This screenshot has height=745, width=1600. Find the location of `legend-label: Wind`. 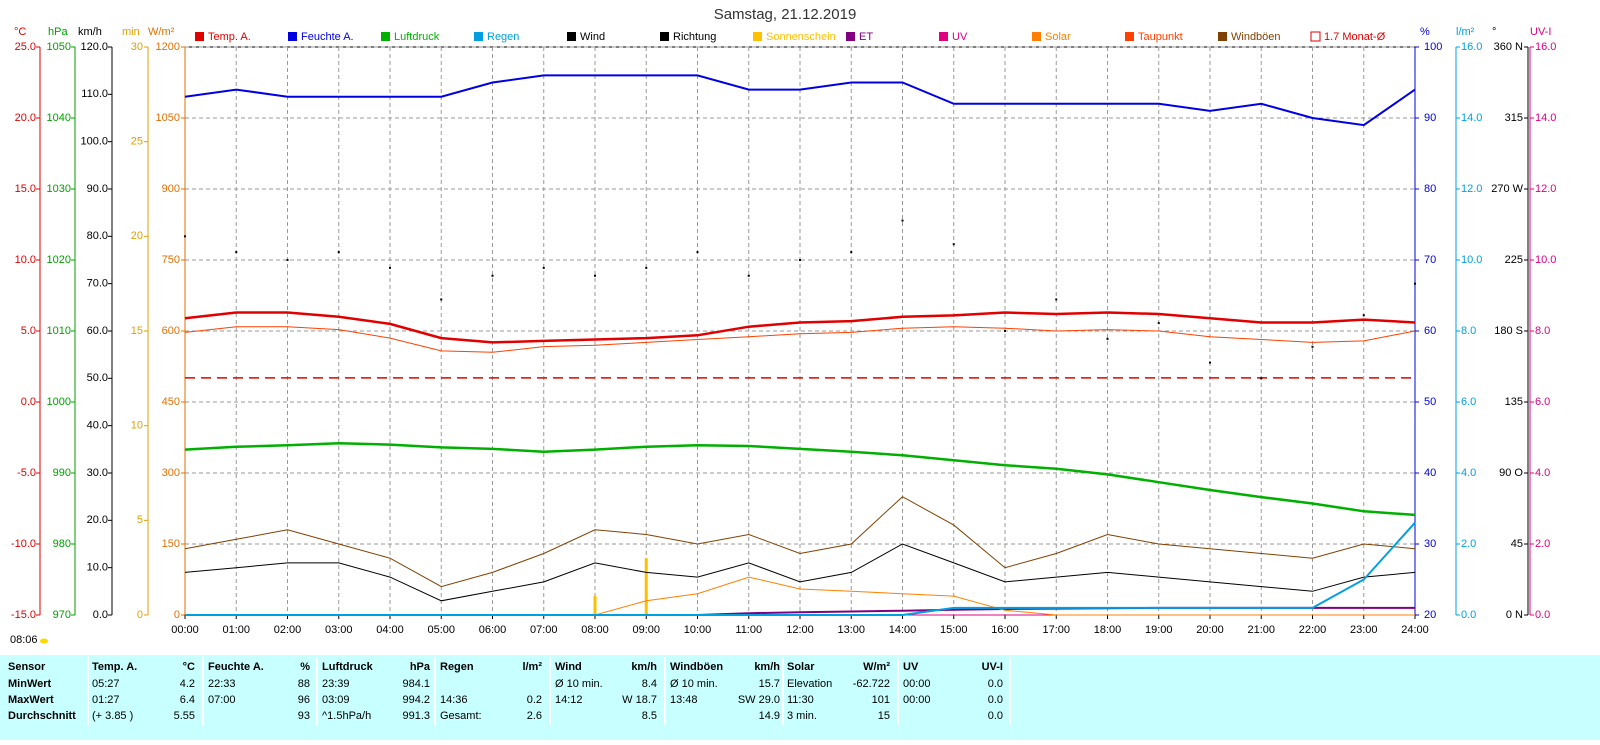

legend-label: Wind is located at coordinates (592, 37).